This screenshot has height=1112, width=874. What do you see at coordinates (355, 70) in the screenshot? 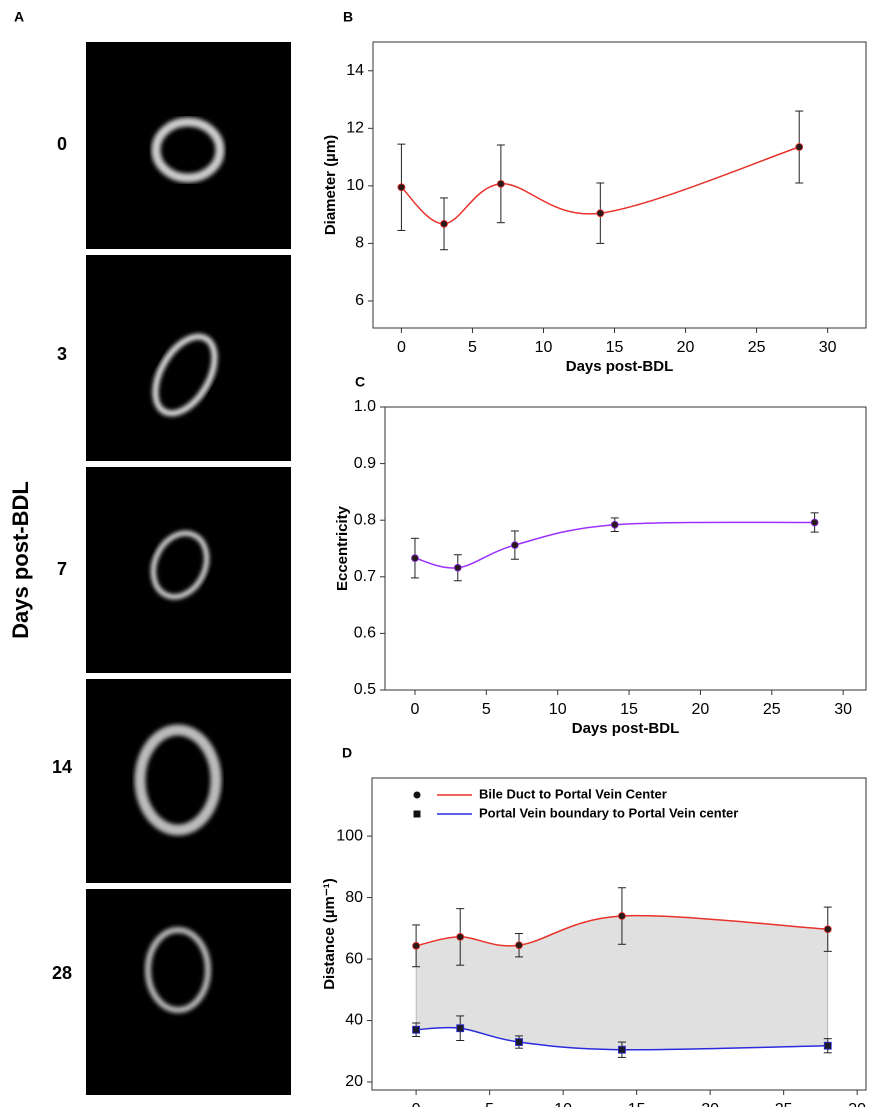
I see `y-tick-label: 14` at bounding box center [355, 70].